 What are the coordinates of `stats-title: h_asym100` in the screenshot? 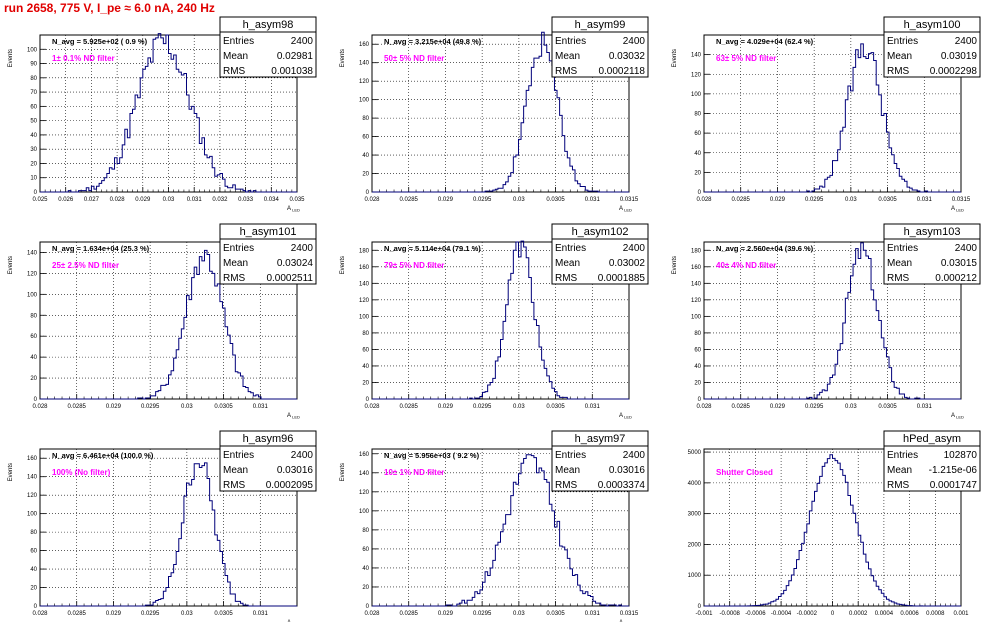 It's located at (932, 25).